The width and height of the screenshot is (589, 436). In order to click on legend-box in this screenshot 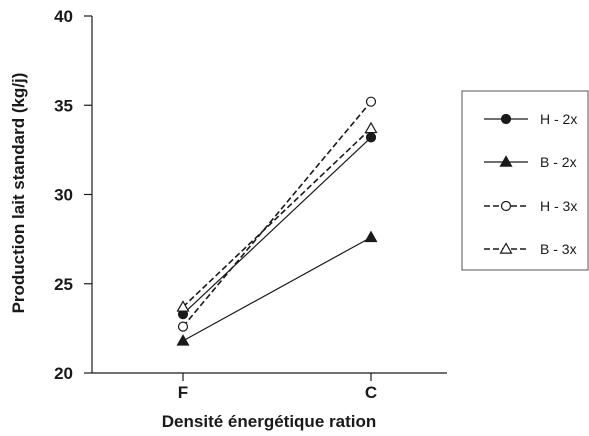, I will do `click(525, 180)`.